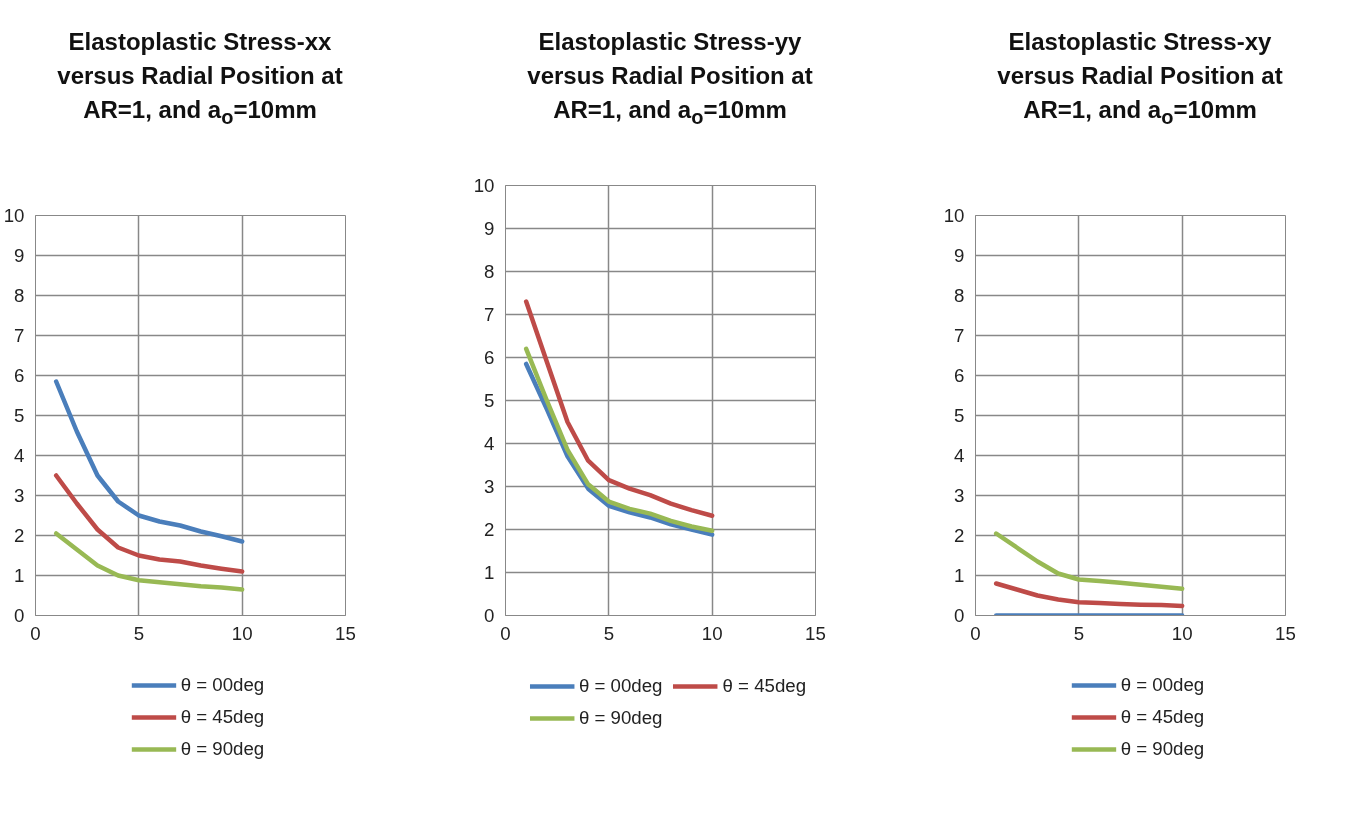 This screenshot has height=839, width=1356. I want to click on chart-title: Elastoplastic Stress-xy versus Radial Position at AR=1, and a$_{o}$=10mm, so click(1140, 78).